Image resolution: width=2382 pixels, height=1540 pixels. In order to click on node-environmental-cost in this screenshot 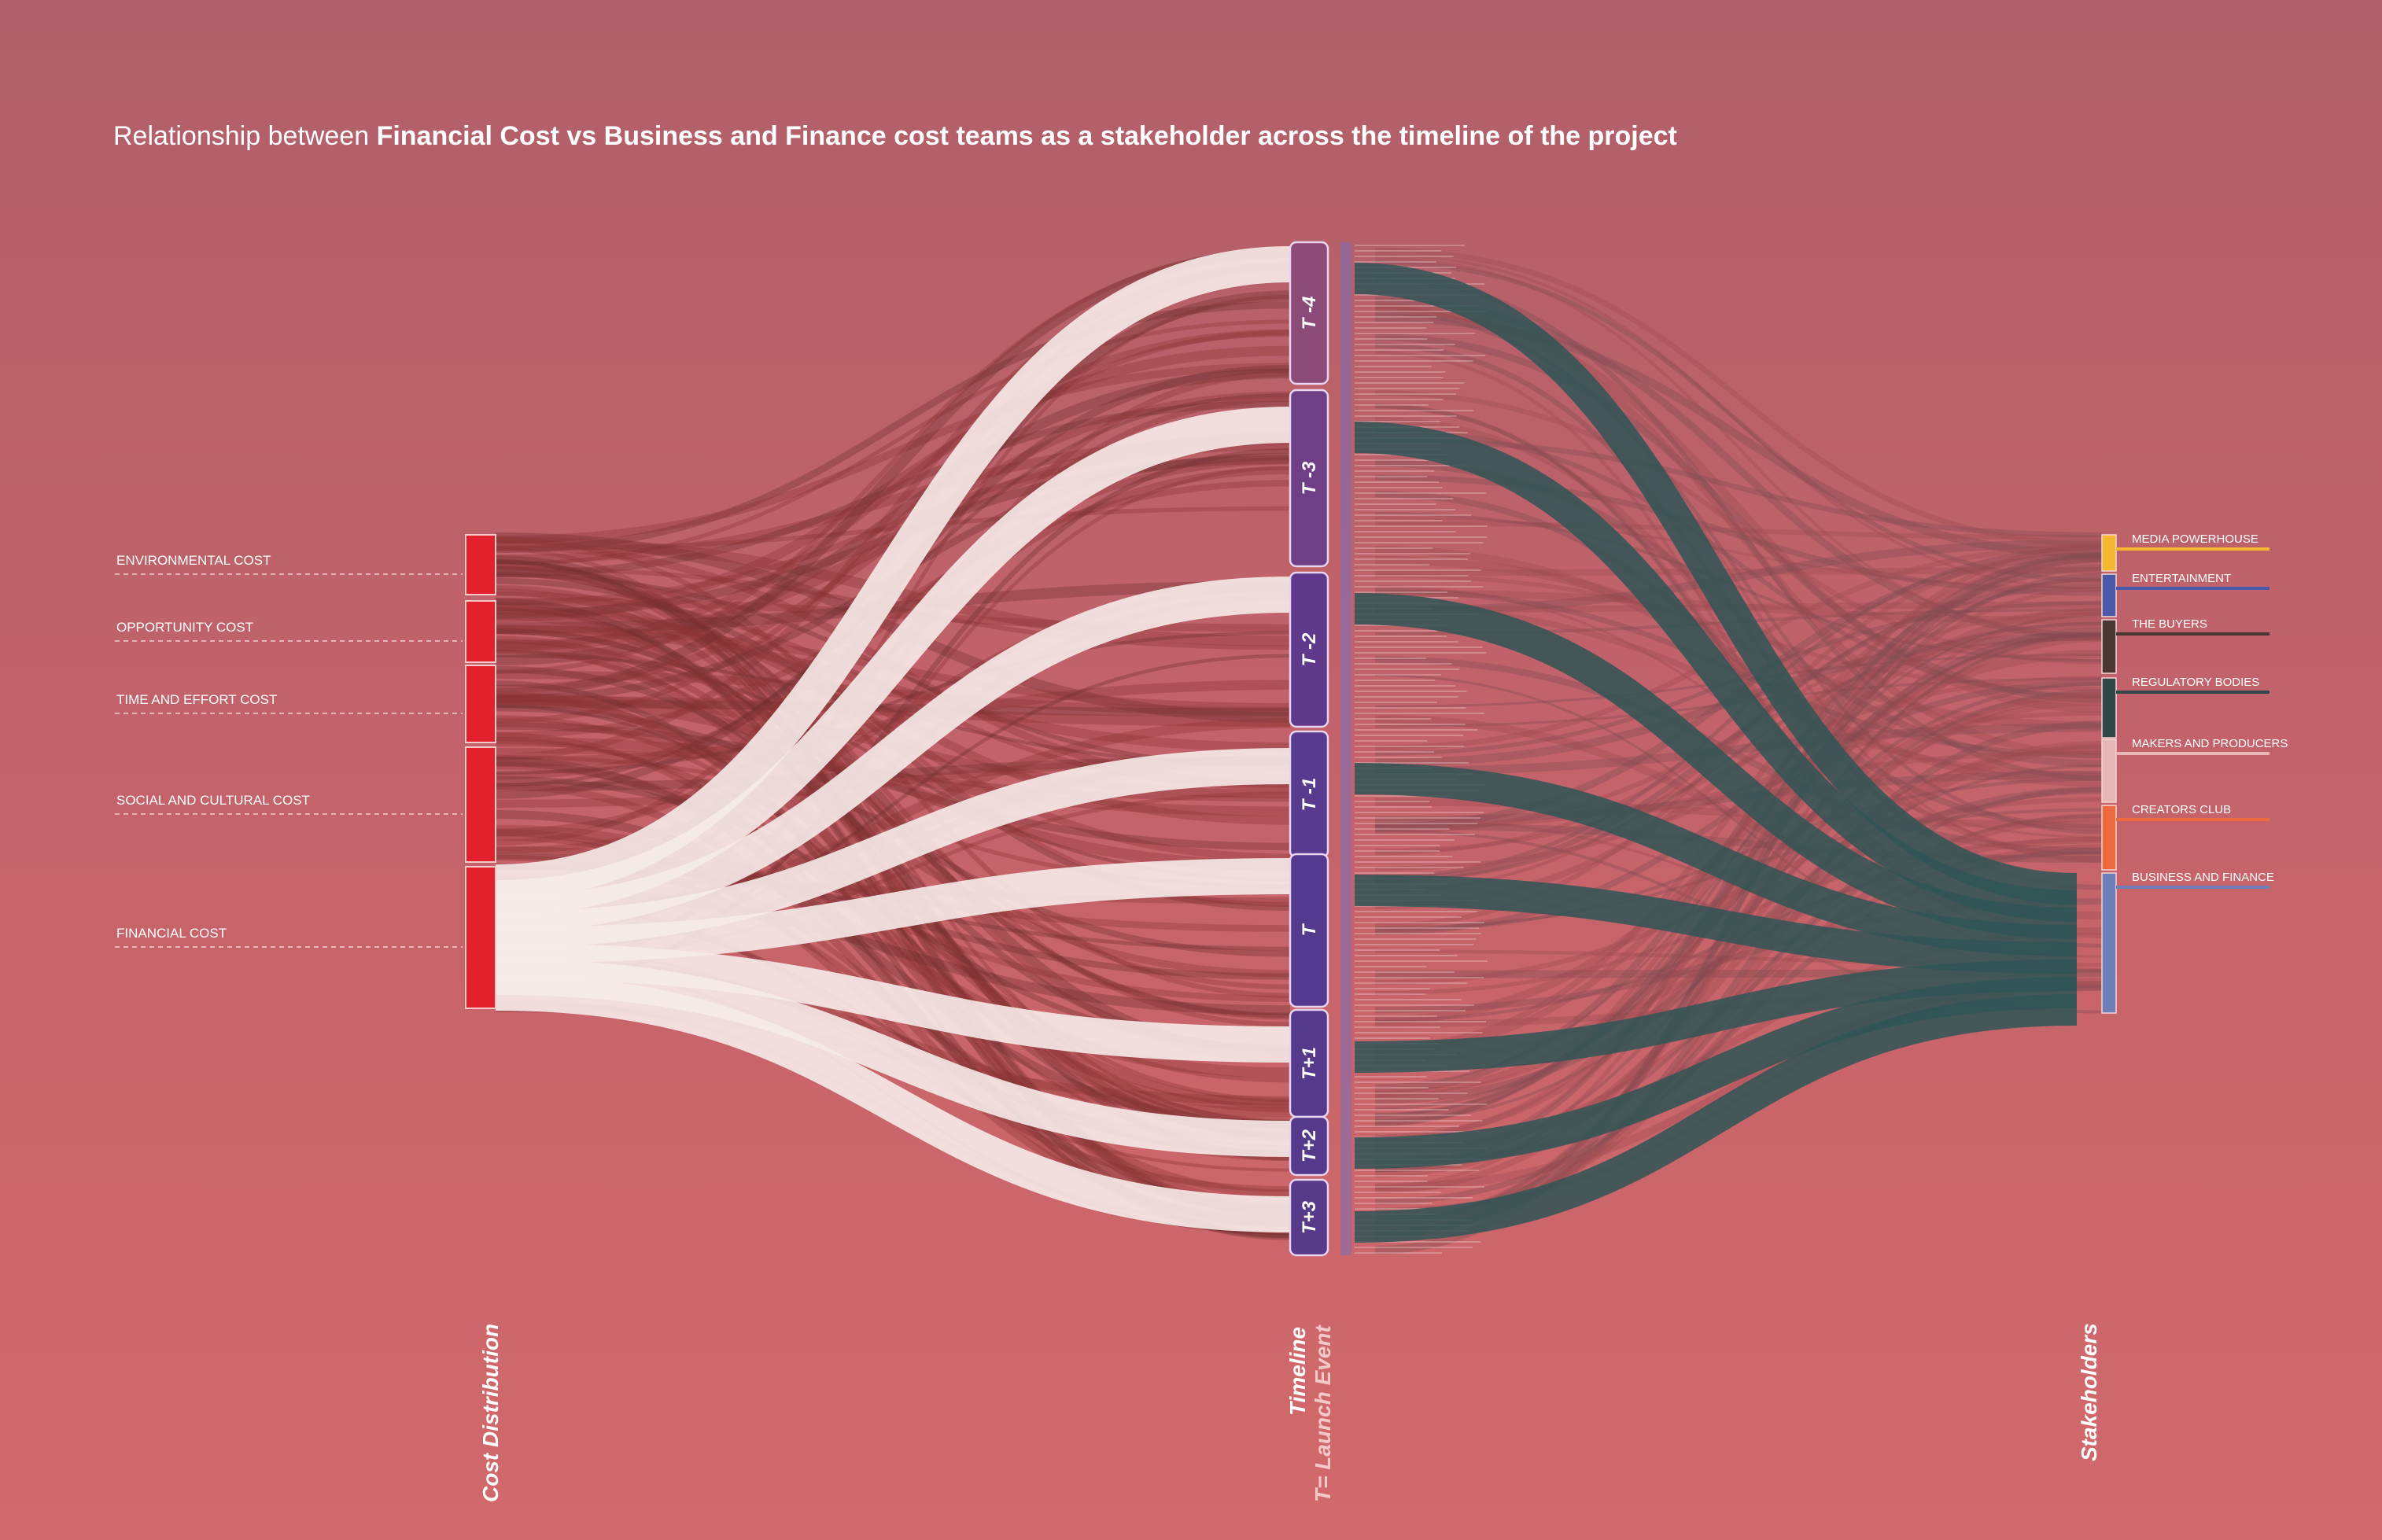, I will do `click(481, 564)`.